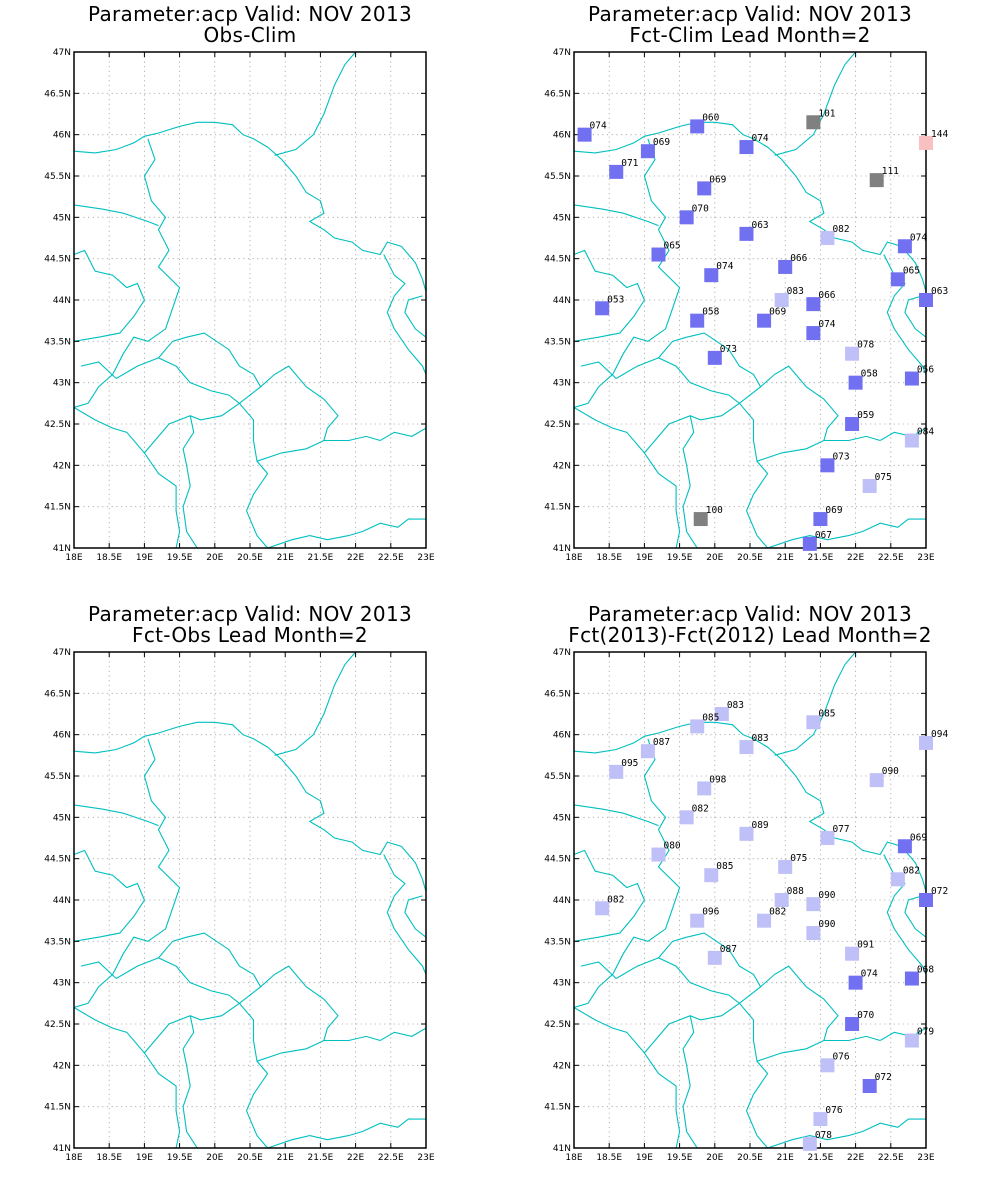  Describe the element at coordinates (717, 779) in the screenshot. I see `station-value-label: 098` at that location.